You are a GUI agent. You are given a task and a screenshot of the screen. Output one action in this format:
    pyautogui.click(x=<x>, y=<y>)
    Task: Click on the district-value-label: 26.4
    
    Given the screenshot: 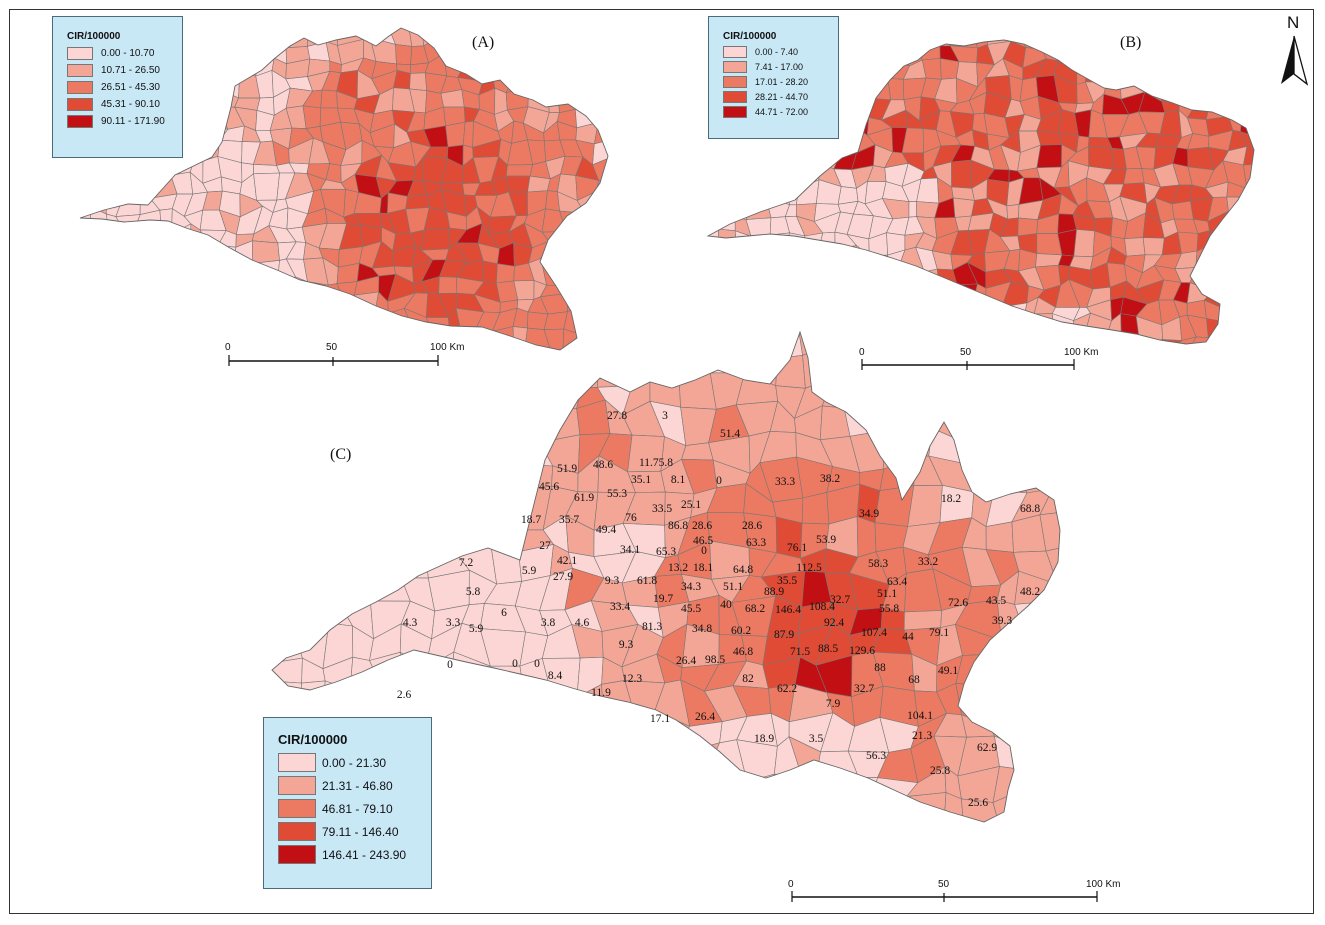 What is the action you would take?
    pyautogui.click(x=686, y=661)
    